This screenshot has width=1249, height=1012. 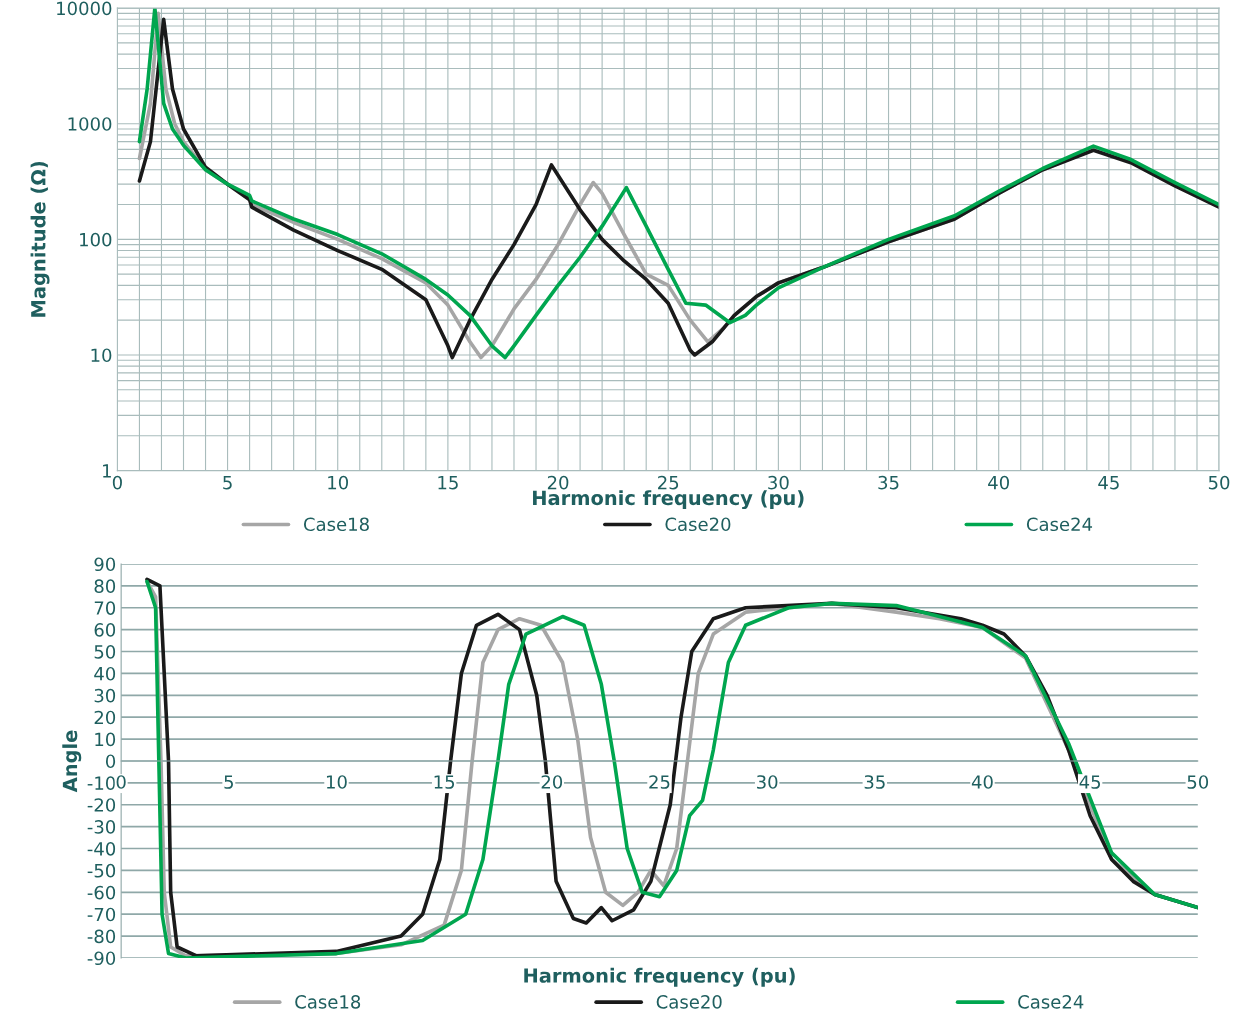 I want to click on y-tick-label: 60, so click(x=105, y=630).